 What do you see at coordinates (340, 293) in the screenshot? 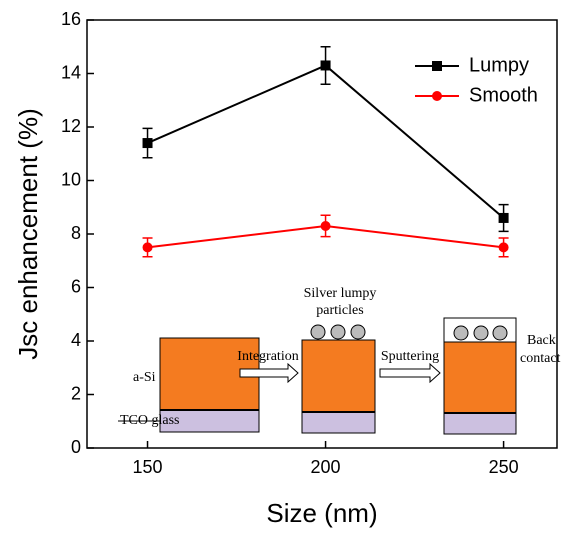
I see `annotation: Silver lumpy` at bounding box center [340, 293].